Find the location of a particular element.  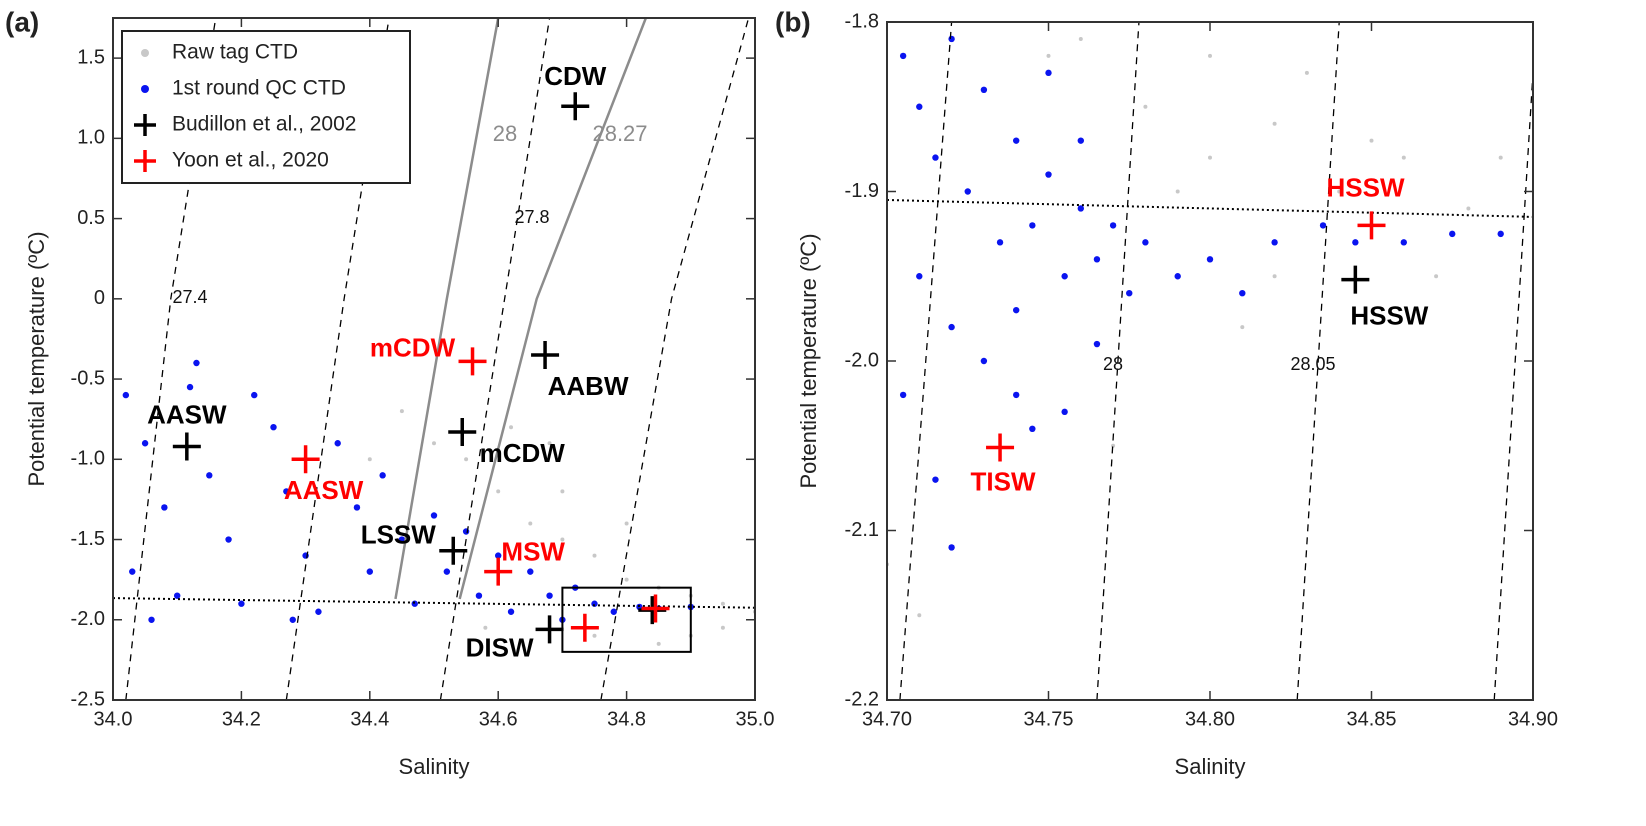

isopycnal-label: 27.4 is located at coordinates (189, 297).